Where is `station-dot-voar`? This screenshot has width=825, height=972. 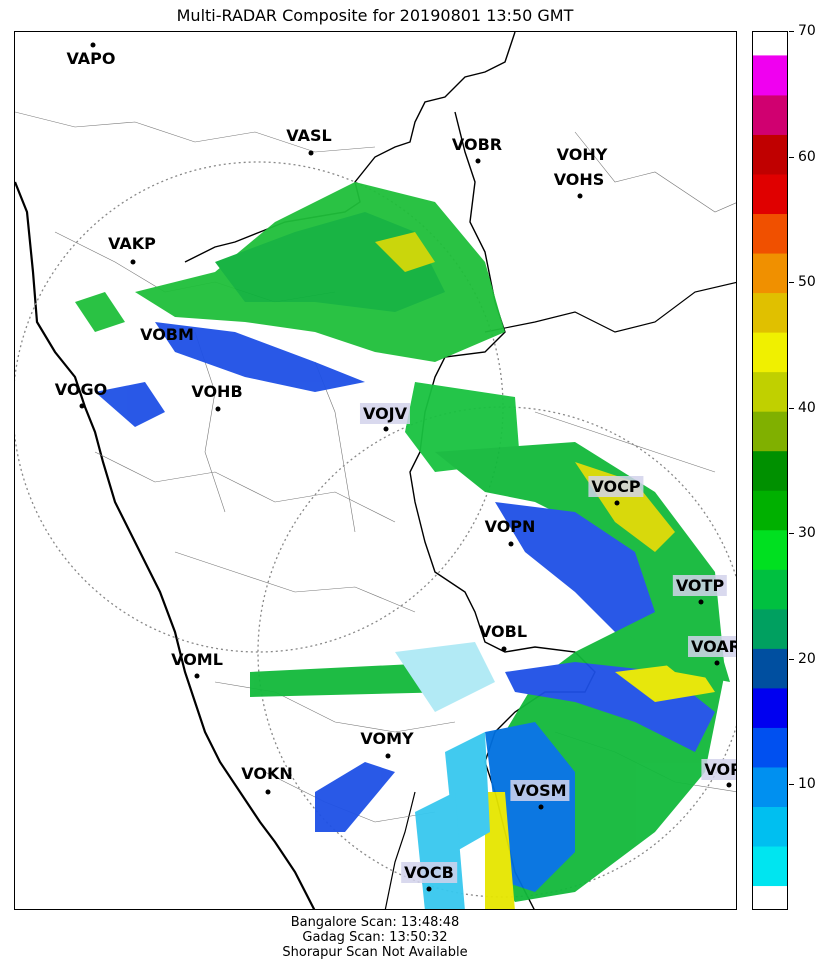
station-dot-voar is located at coordinates (717, 663).